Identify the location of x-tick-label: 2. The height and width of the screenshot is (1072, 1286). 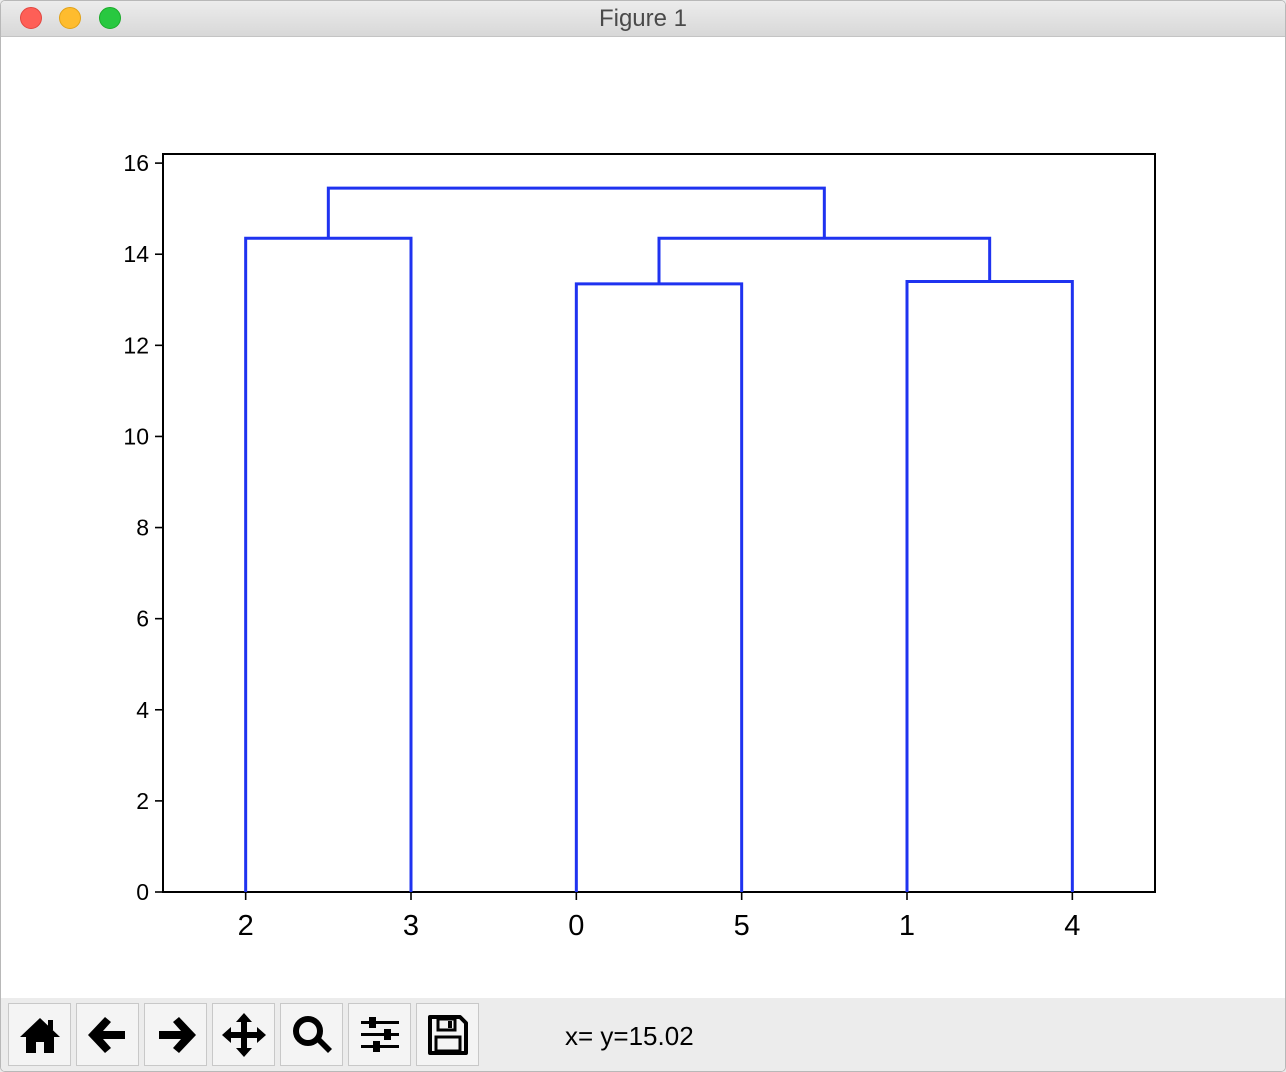
(246, 926).